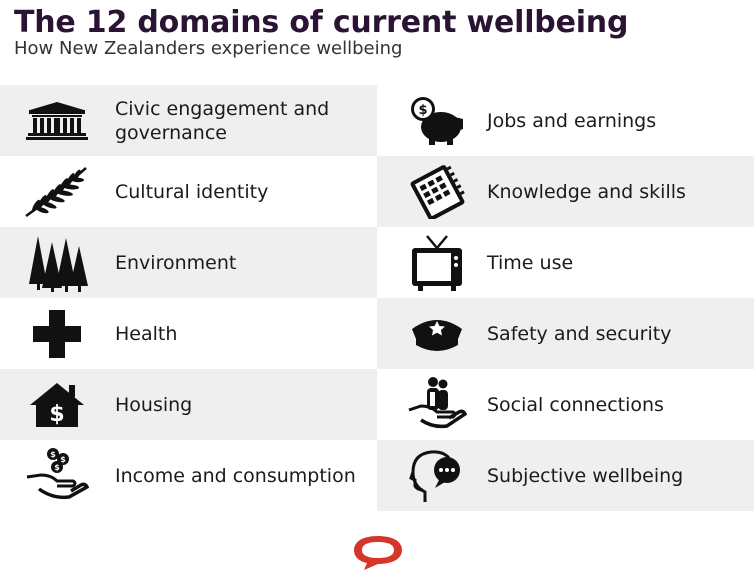 Image resolution: width=754 pixels, height=588 pixels. Describe the element at coordinates (572, 120) in the screenshot. I see `domain-label: Jobs and earnings` at that location.